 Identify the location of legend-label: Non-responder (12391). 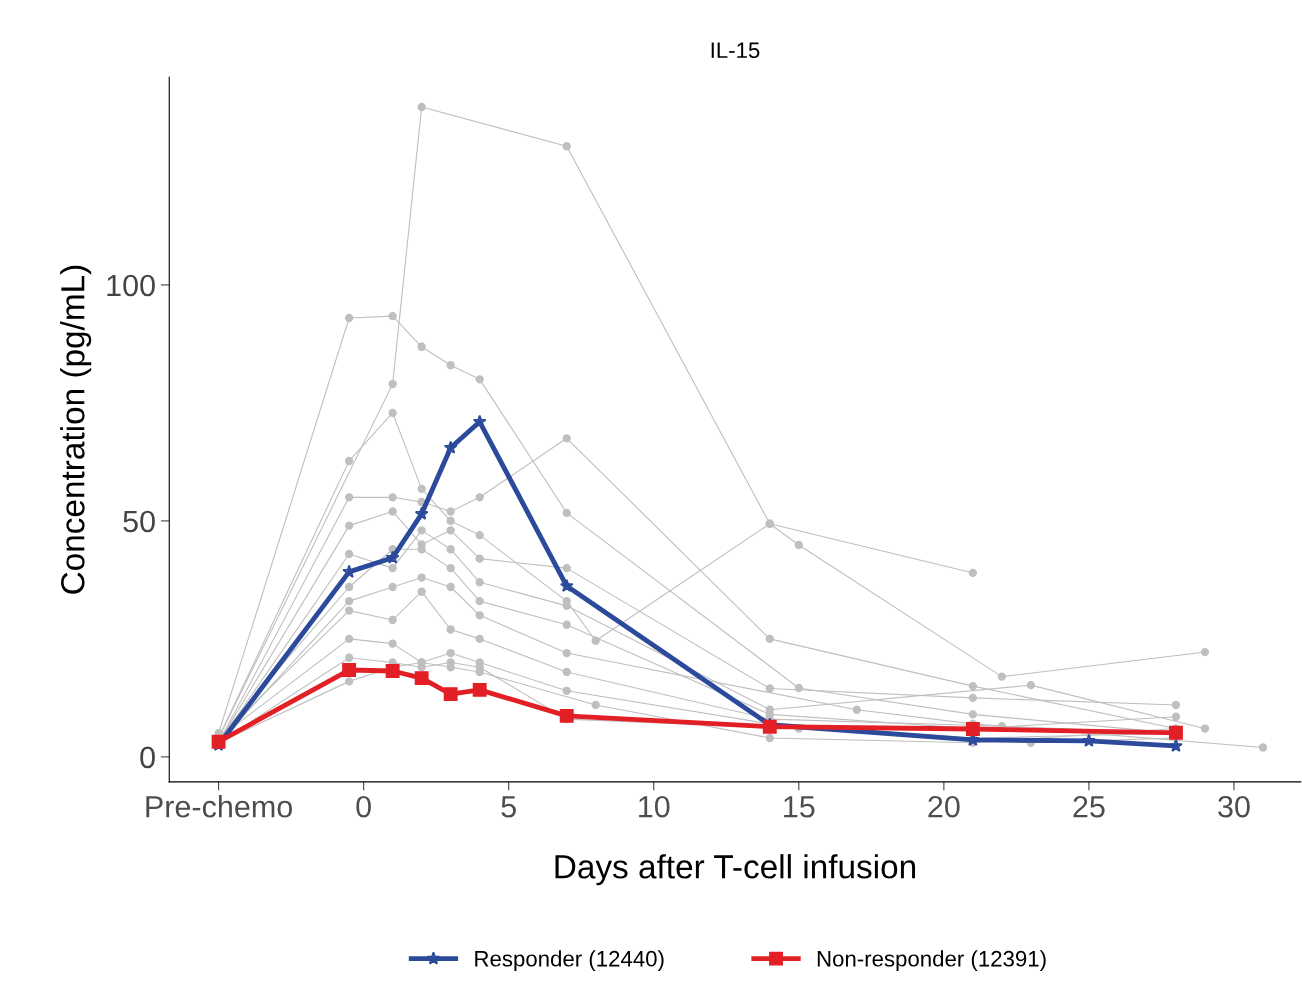
(931, 960).